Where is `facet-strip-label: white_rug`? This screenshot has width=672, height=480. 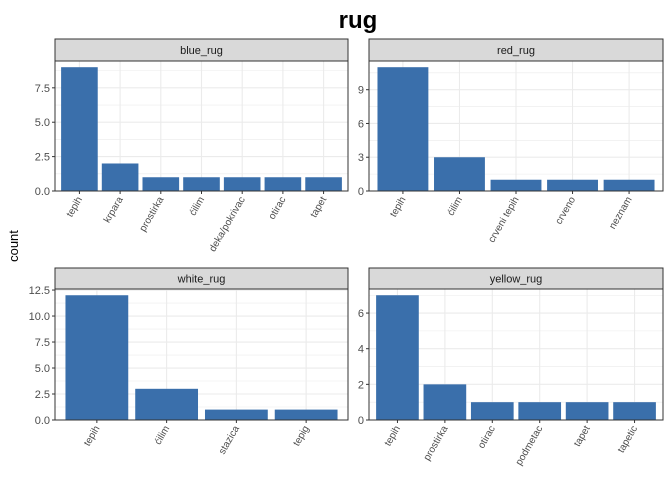
facet-strip-label: white_rug is located at coordinates (201, 280).